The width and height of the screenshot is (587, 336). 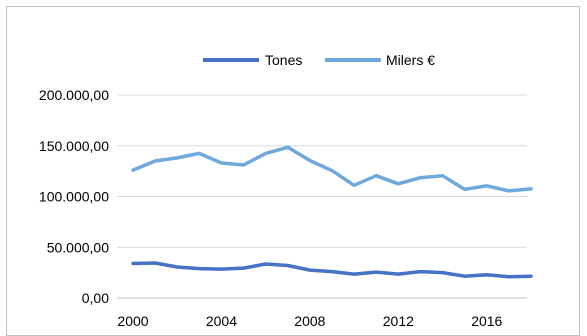 I want to click on x-tick-label: 2008, so click(x=309, y=321).